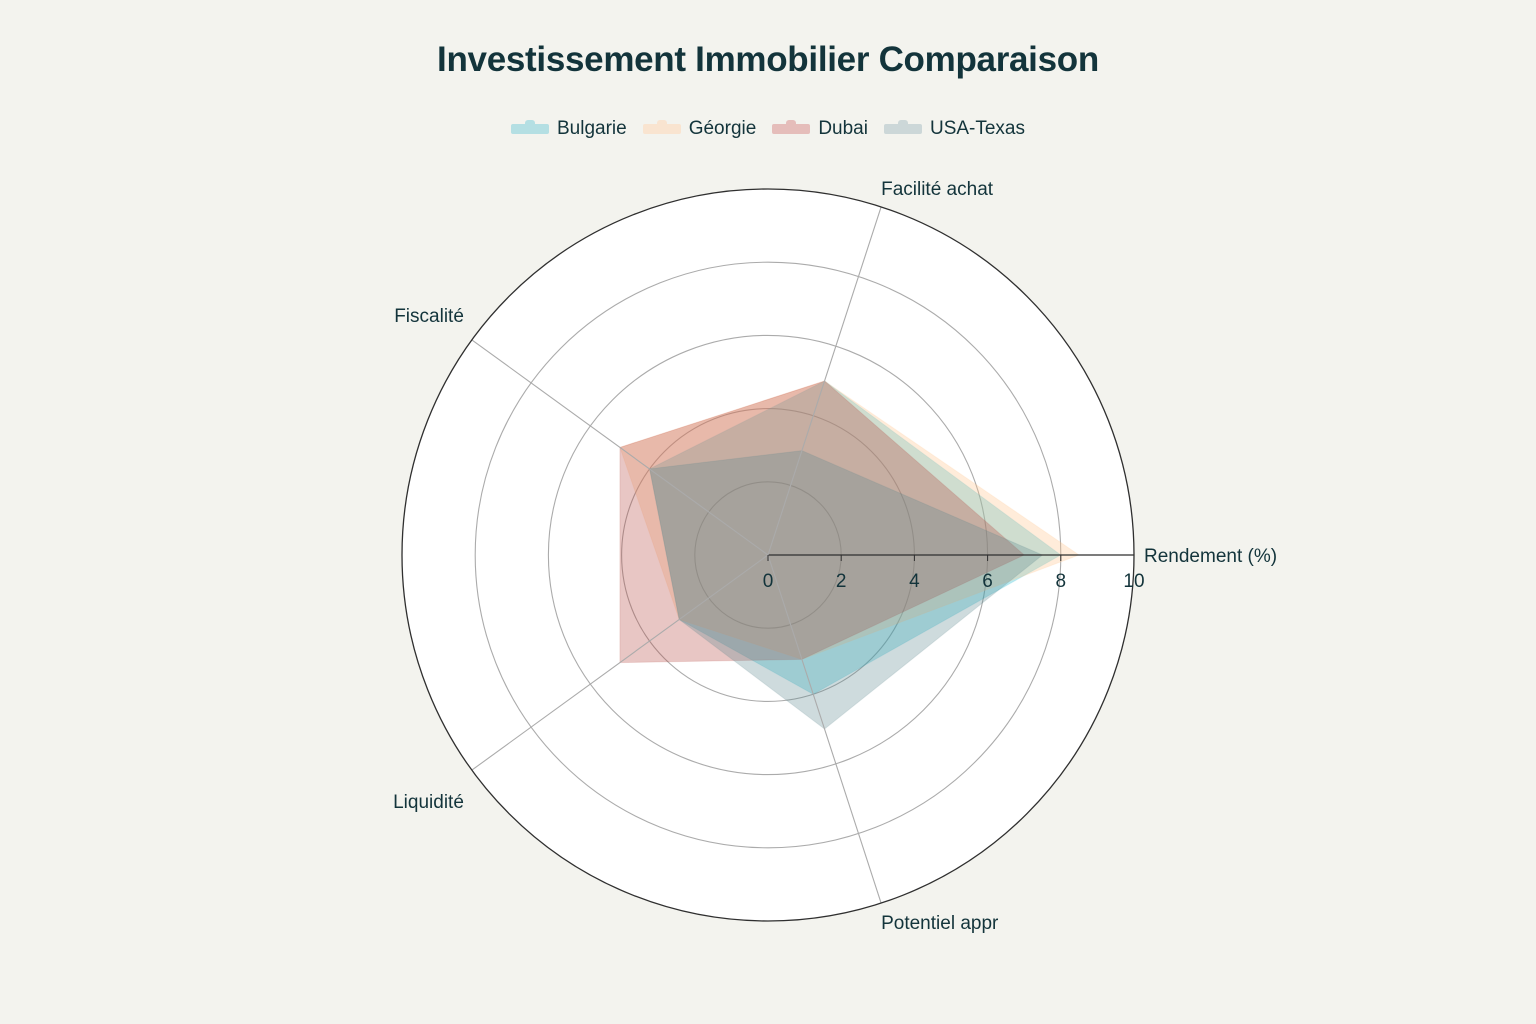  What do you see at coordinates (768, 59) in the screenshot?
I see `chart-title: Investissement Immobilier Comparaison` at bounding box center [768, 59].